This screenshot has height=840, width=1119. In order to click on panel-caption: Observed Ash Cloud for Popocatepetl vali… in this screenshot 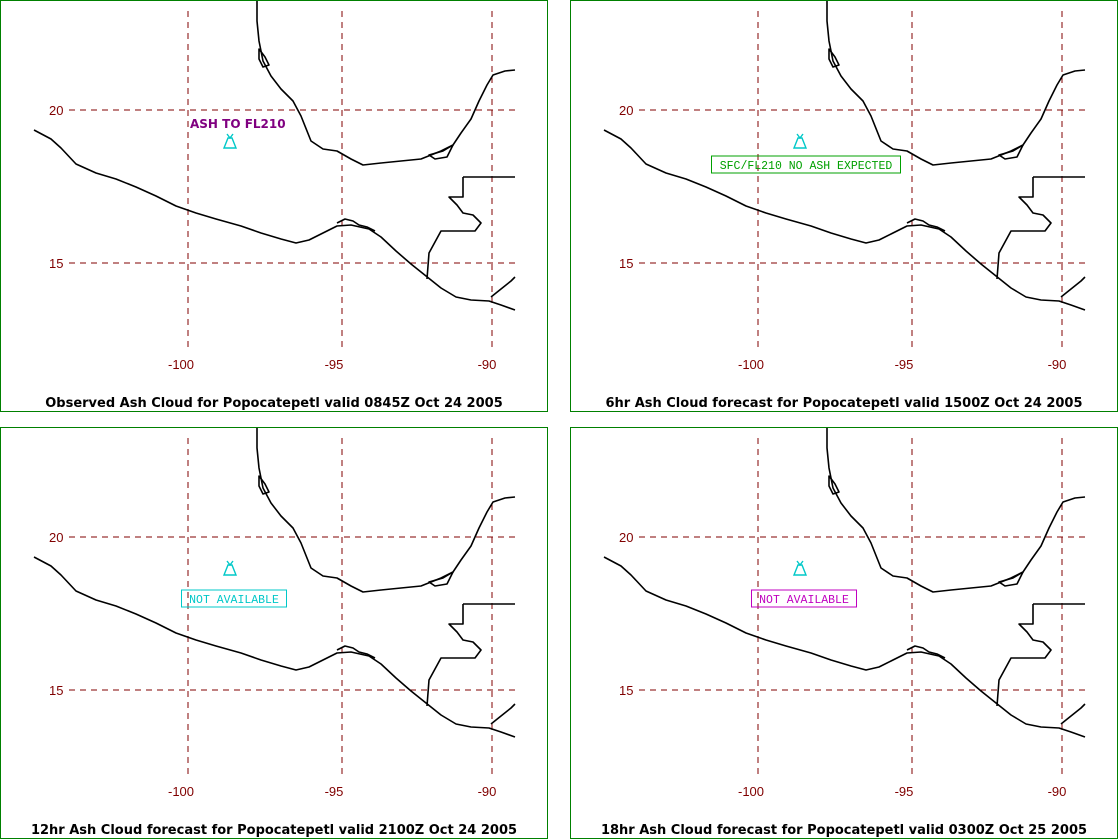, I will do `click(274, 403)`.